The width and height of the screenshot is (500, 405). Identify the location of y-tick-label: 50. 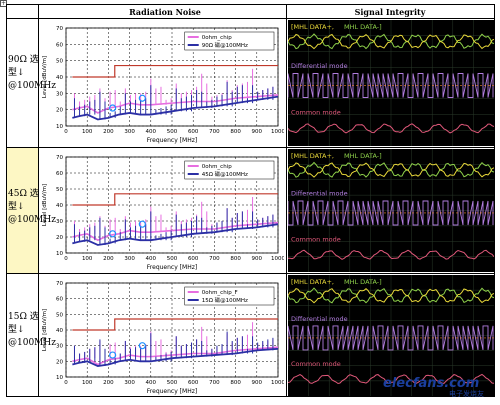
(59, 315).